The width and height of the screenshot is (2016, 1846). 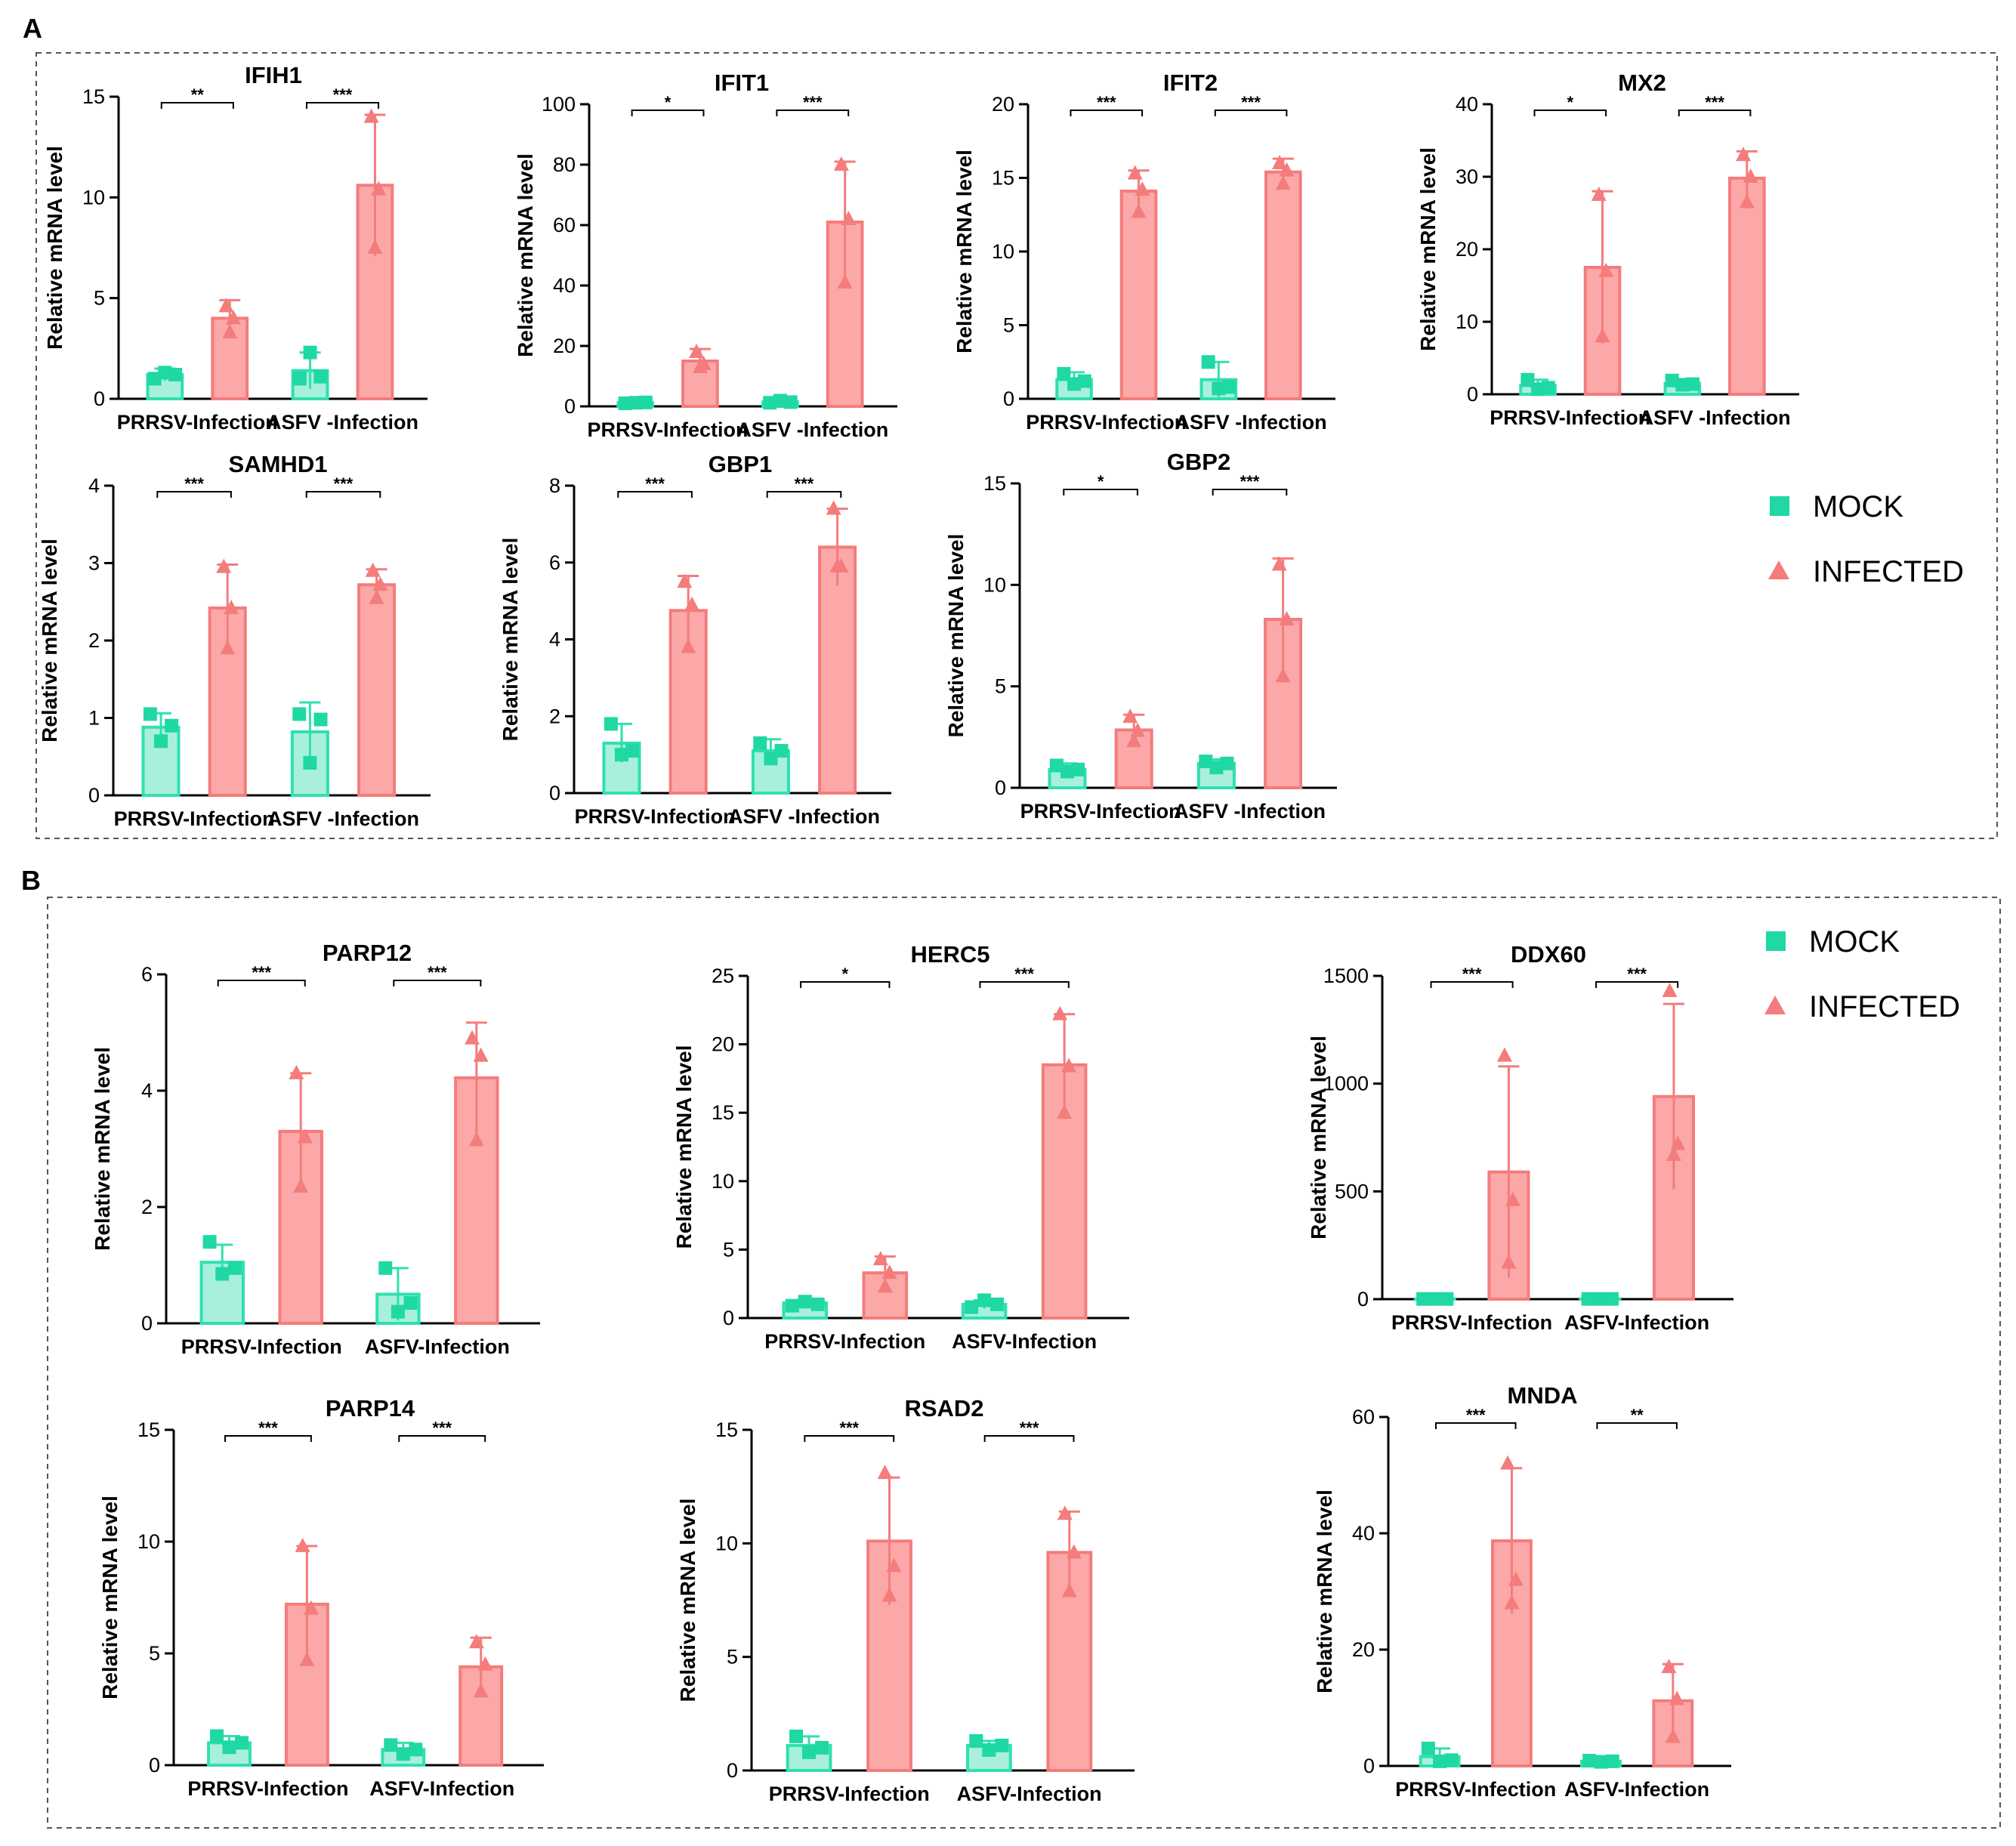 I want to click on legend-infected-triangle-icon, so click(x=1775, y=1005).